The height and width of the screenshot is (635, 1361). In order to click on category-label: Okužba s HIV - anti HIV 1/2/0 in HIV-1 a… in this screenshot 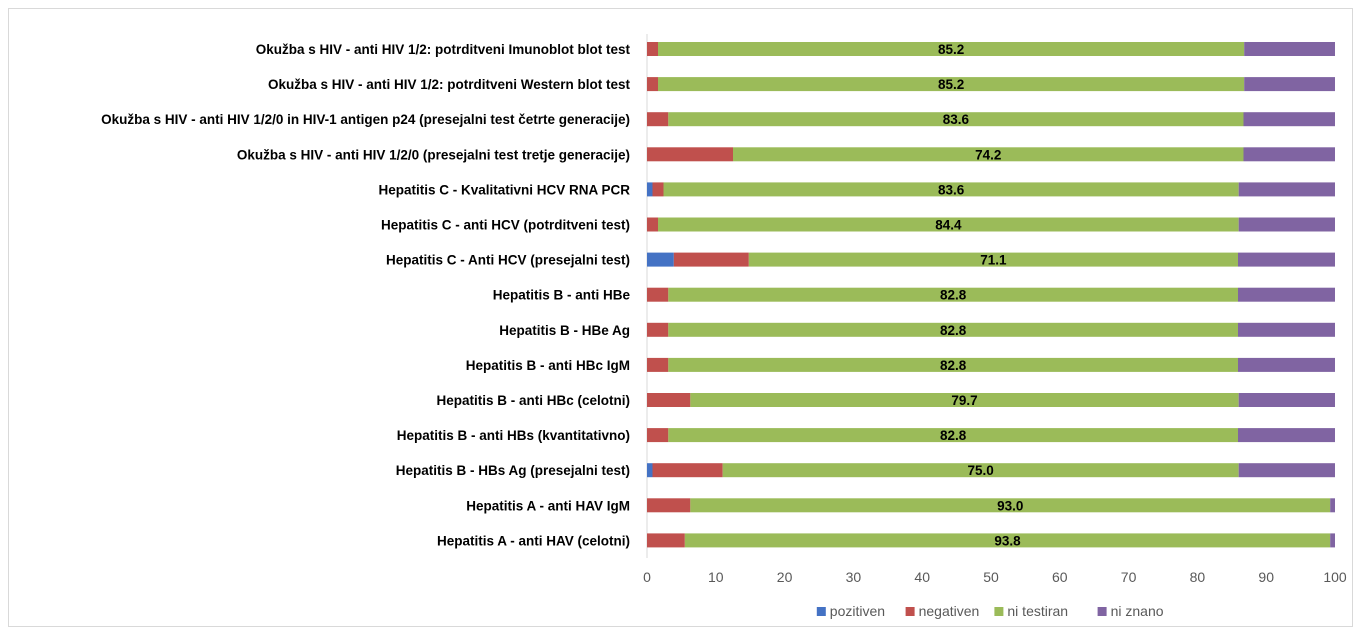, I will do `click(365, 119)`.